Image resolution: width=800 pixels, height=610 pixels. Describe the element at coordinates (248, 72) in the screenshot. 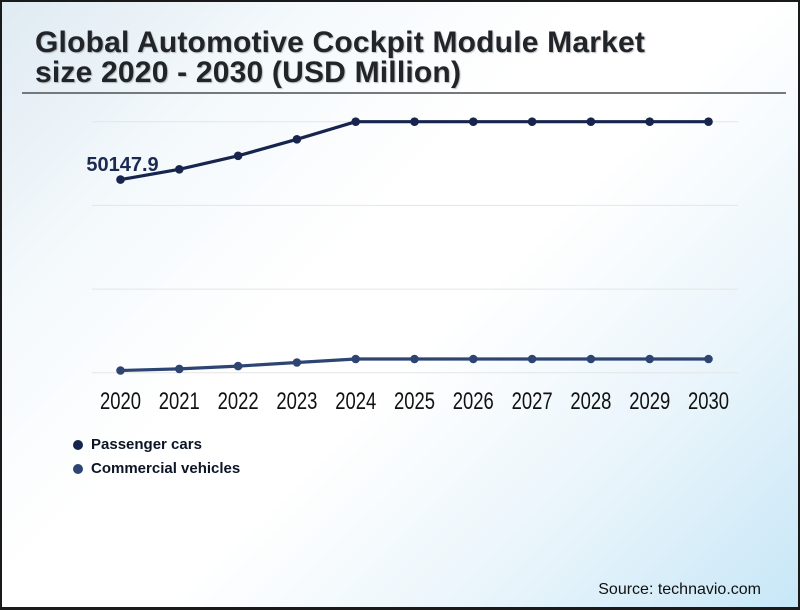

I see `chart-title-line2: size 2020 - 2030 (USD Million)` at that location.